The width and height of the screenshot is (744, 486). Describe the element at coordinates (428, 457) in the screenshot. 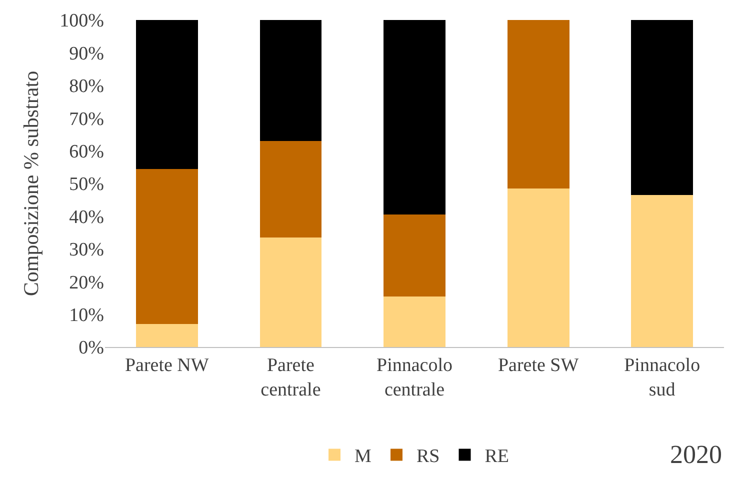

I see `legend-label: RS` at that location.